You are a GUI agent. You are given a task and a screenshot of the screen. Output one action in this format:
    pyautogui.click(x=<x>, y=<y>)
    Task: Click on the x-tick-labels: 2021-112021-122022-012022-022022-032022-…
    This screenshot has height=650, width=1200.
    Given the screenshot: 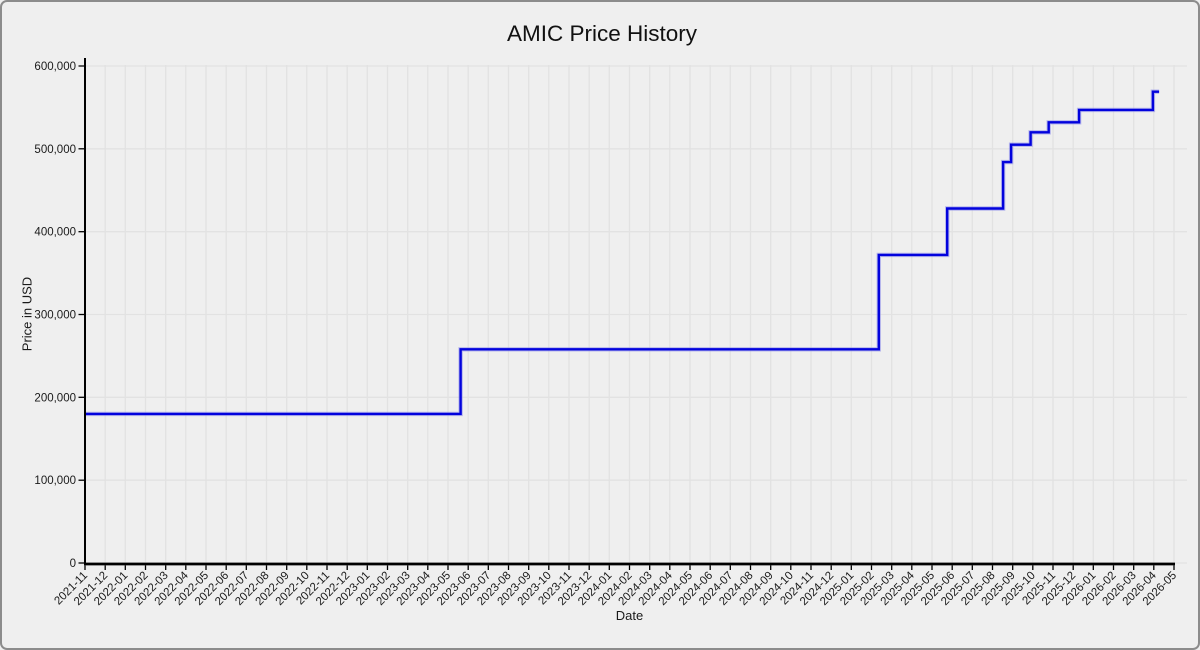 What is the action you would take?
    pyautogui.click(x=615, y=588)
    